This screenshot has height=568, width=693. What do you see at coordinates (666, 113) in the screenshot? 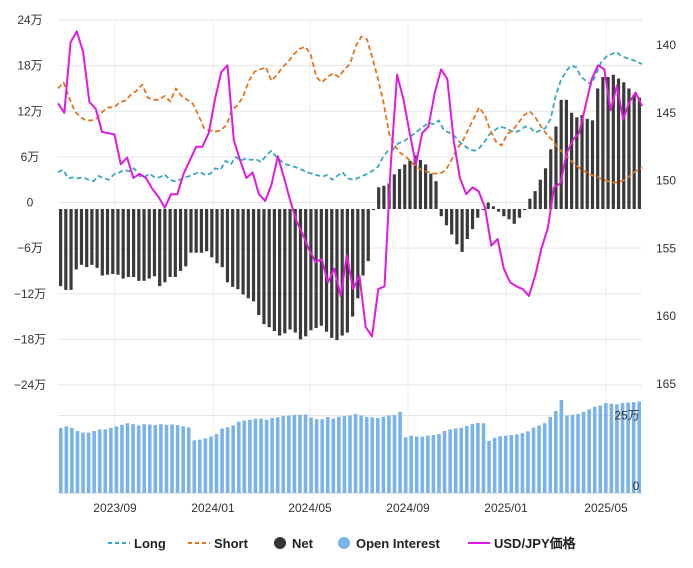
I see `right-tick-label: 145` at bounding box center [666, 113].